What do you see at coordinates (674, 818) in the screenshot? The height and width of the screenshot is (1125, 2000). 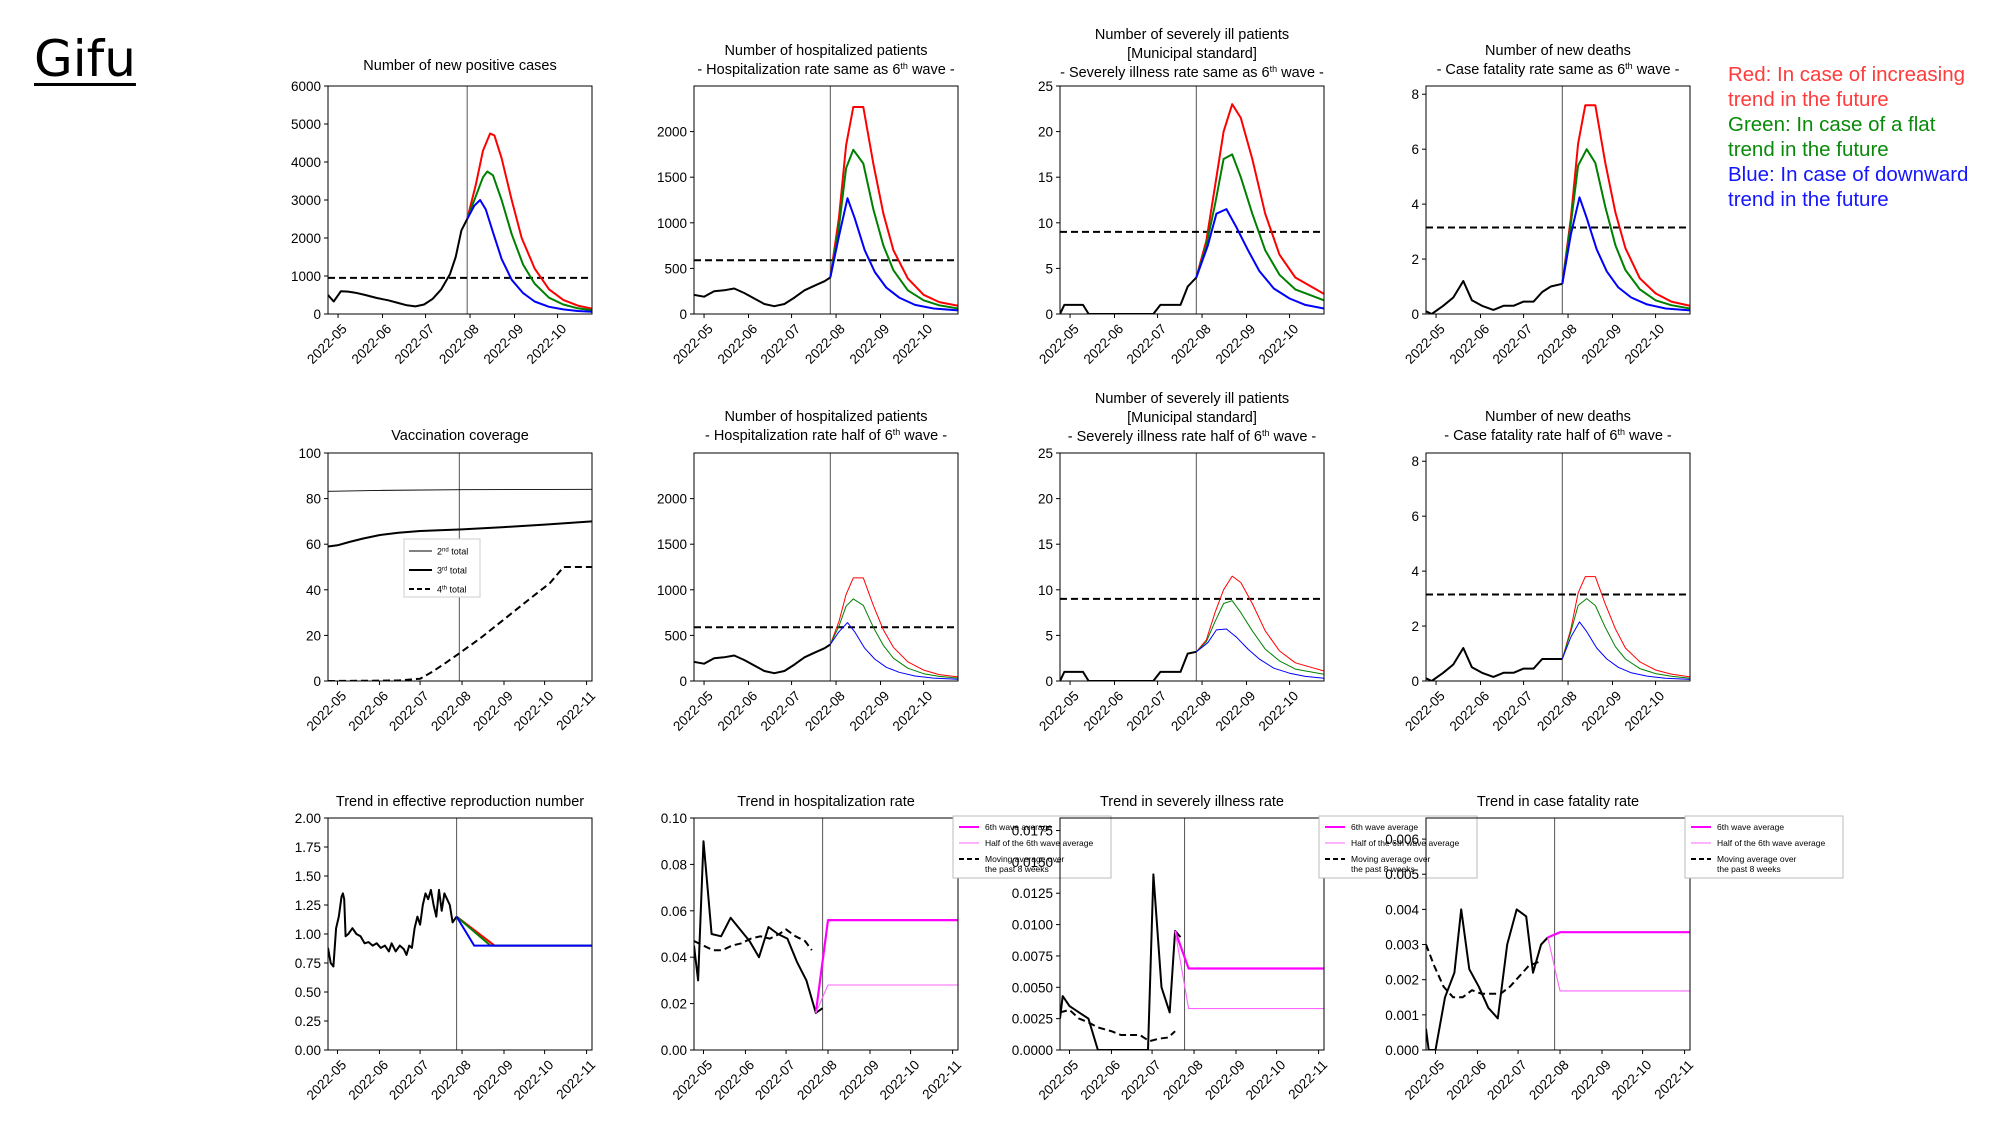 I see `y-tick-label: 0.10` at bounding box center [674, 818].